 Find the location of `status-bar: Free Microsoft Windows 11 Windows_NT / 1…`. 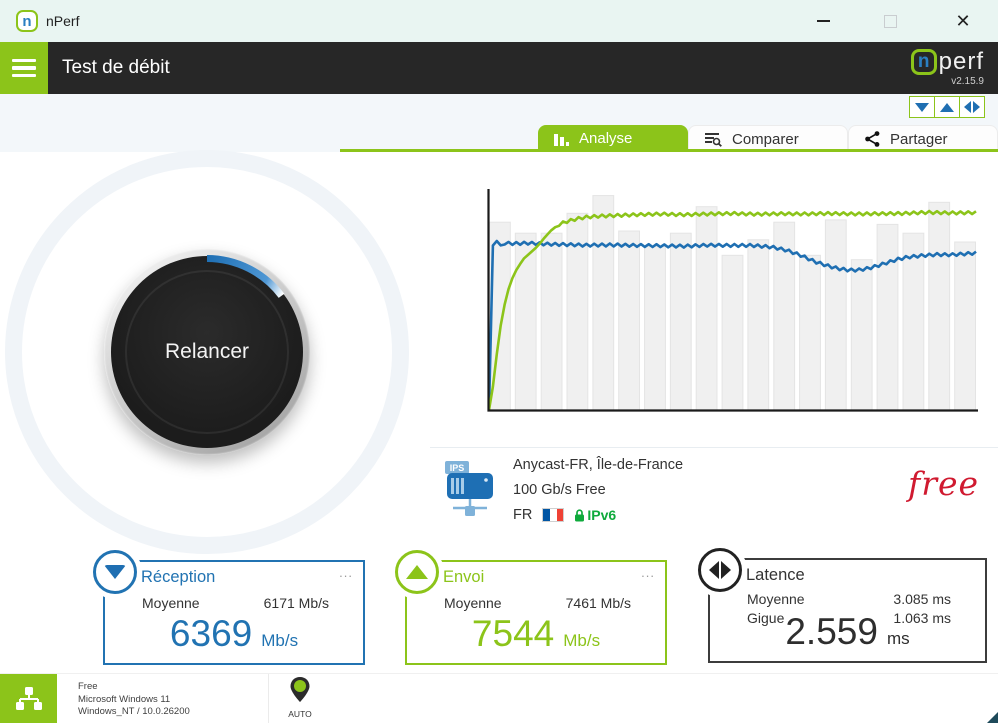

status-bar: Free Microsoft Windows 11 Windows_NT / 1… is located at coordinates (499, 698).